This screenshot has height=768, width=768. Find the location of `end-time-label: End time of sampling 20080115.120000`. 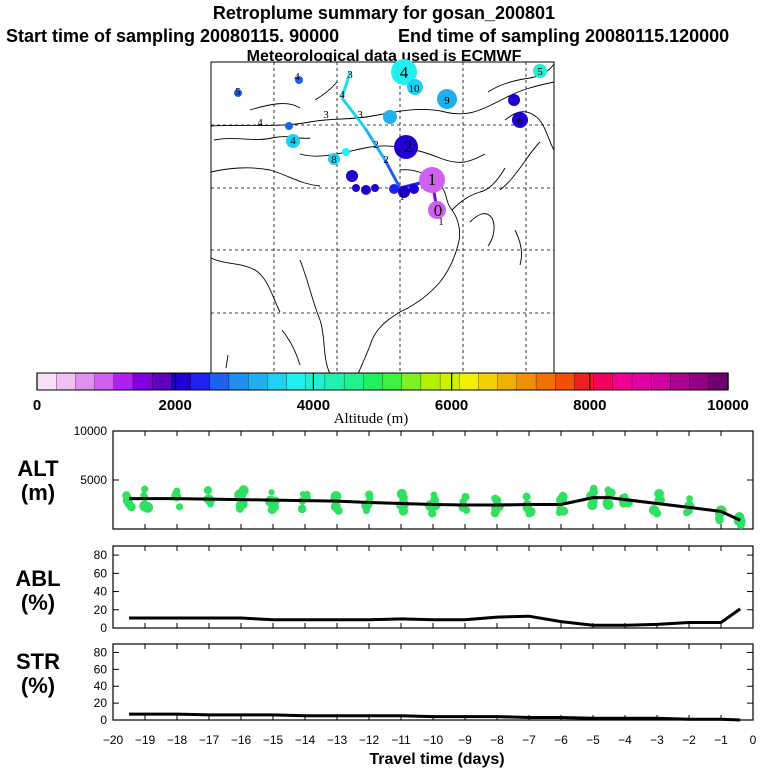

end-time-label: End time of sampling 20080115.120000 is located at coordinates (564, 36).